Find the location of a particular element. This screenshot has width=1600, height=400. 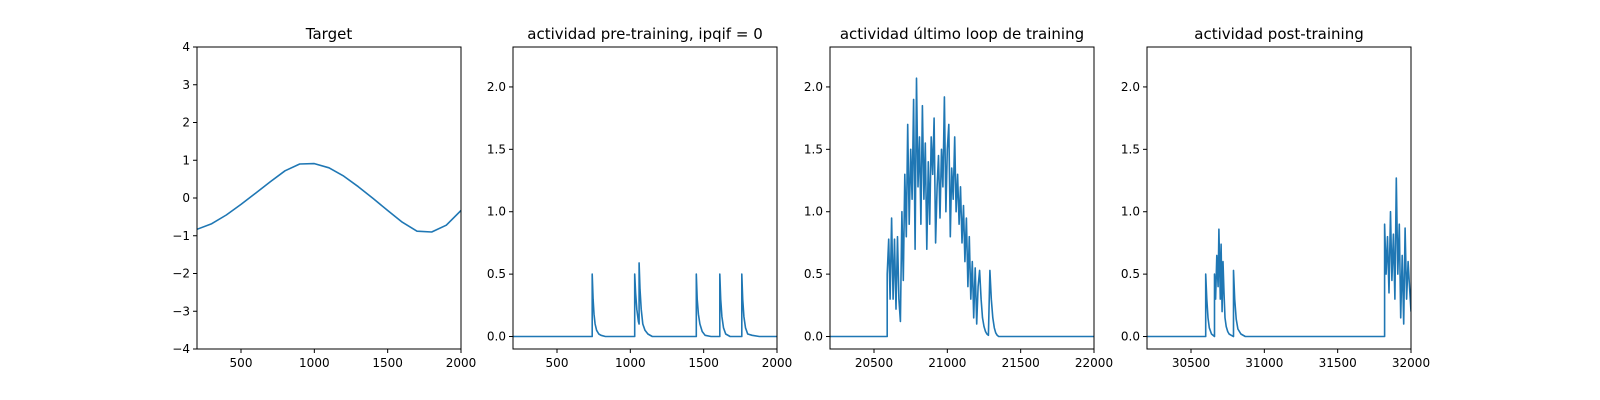

y-tick-label: 1 is located at coordinates (186, 160).